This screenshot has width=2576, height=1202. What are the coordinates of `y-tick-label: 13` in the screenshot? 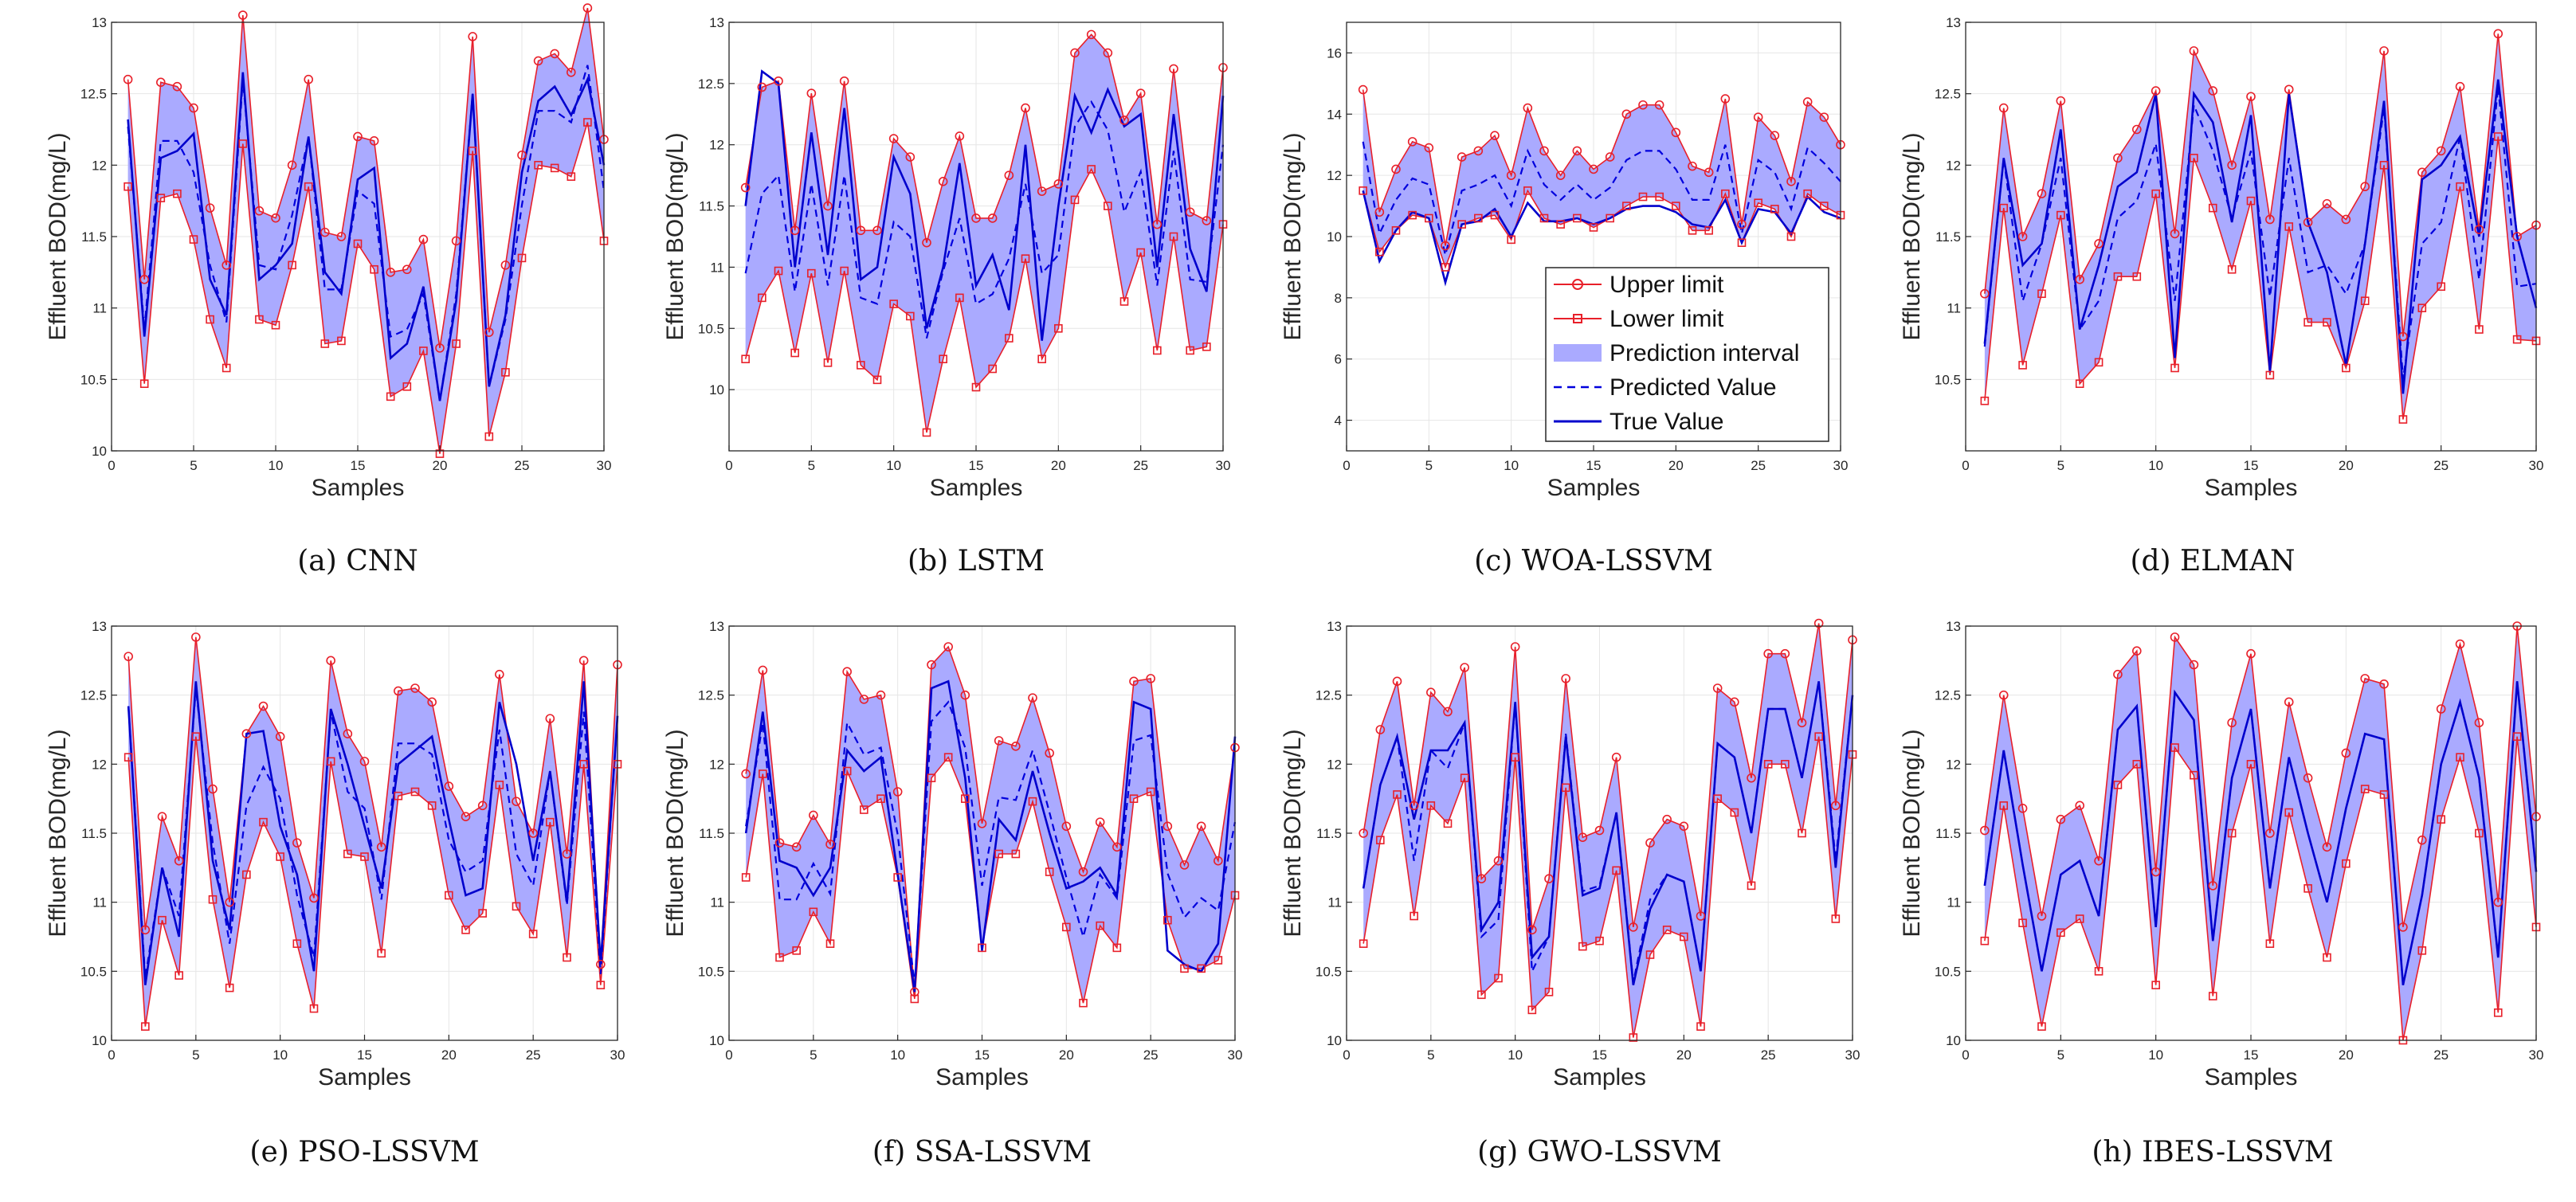 It's located at (99, 22).